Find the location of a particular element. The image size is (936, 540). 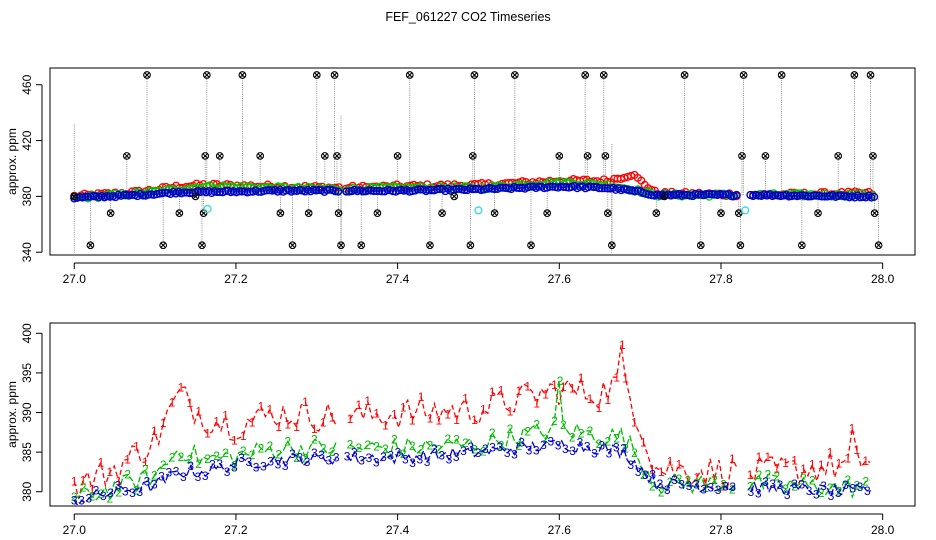

bottom-y-tick-label: 385 is located at coordinates (27, 452).